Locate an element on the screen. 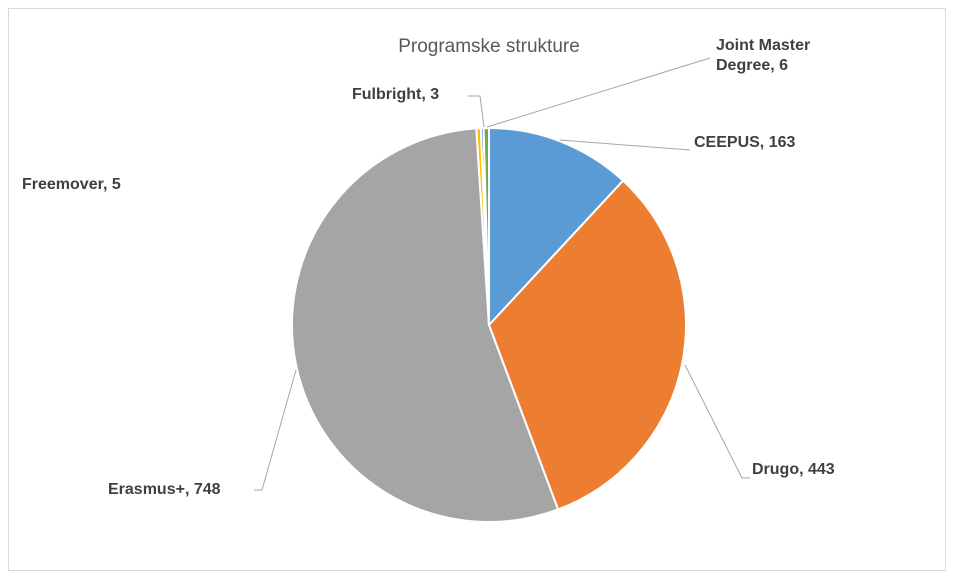  data-label: Joint Master Degree, 6 is located at coordinates (763, 55).